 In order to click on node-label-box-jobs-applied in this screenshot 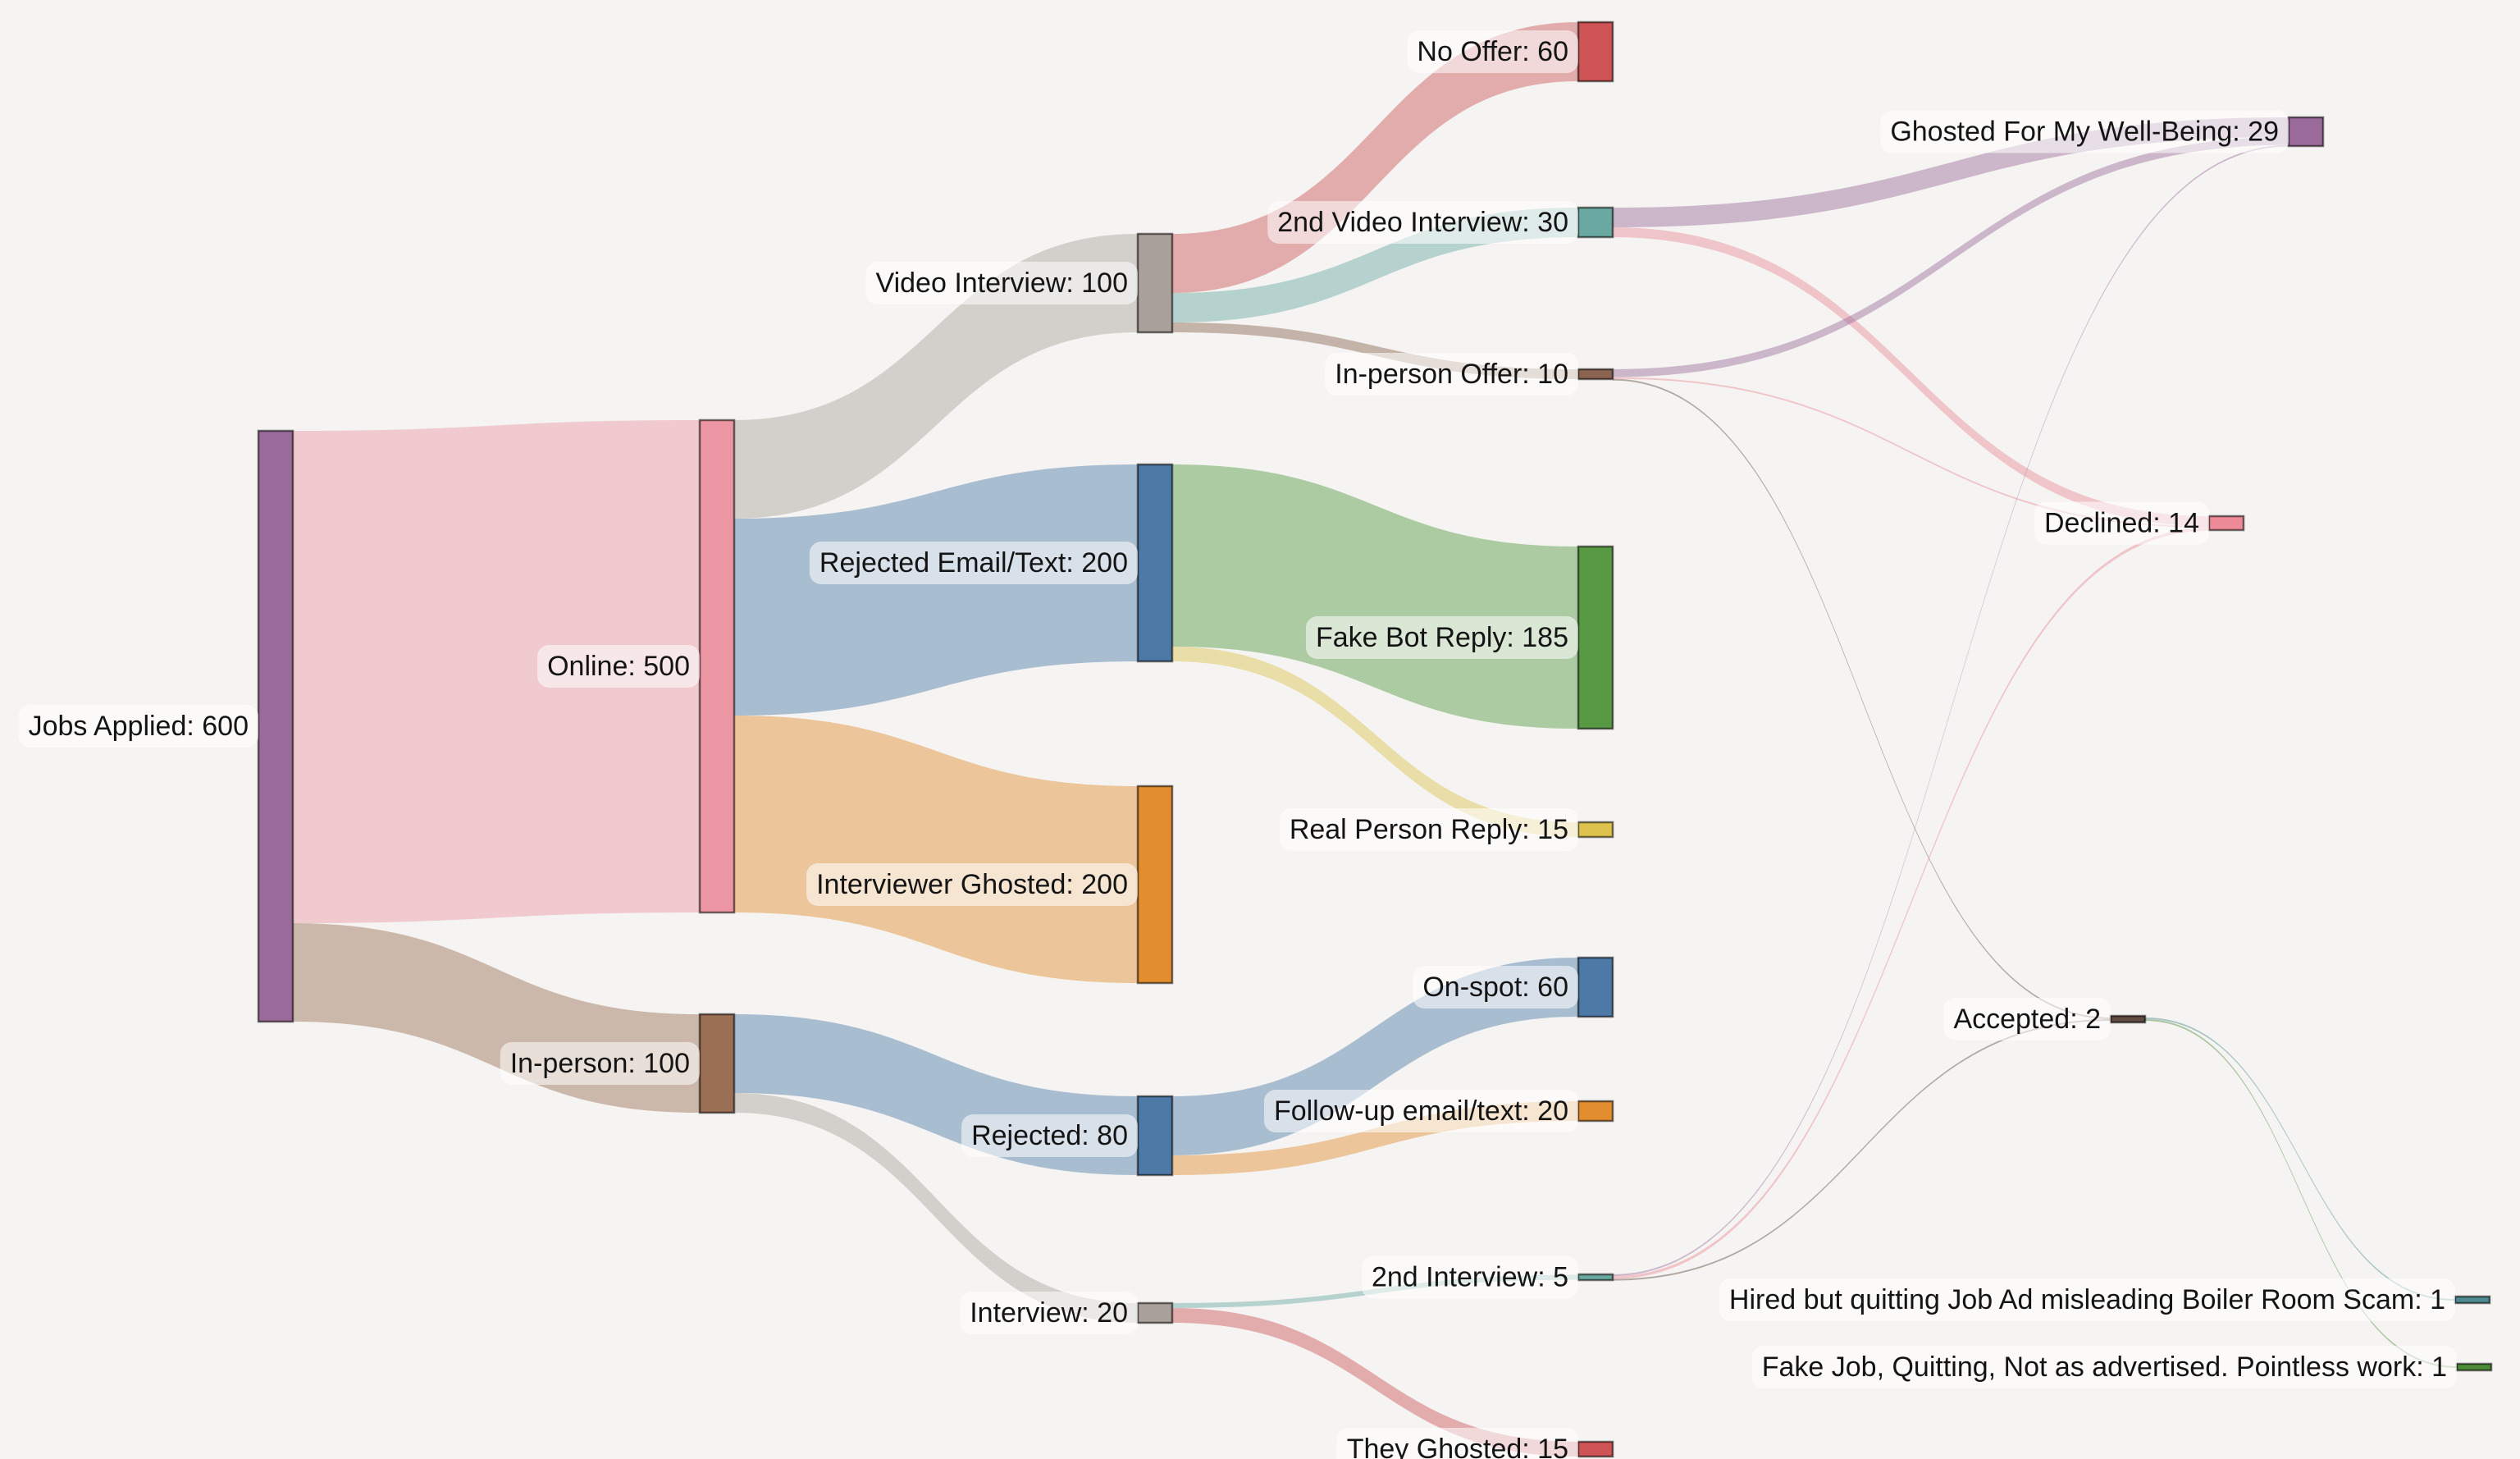, I will do `click(138, 727)`.